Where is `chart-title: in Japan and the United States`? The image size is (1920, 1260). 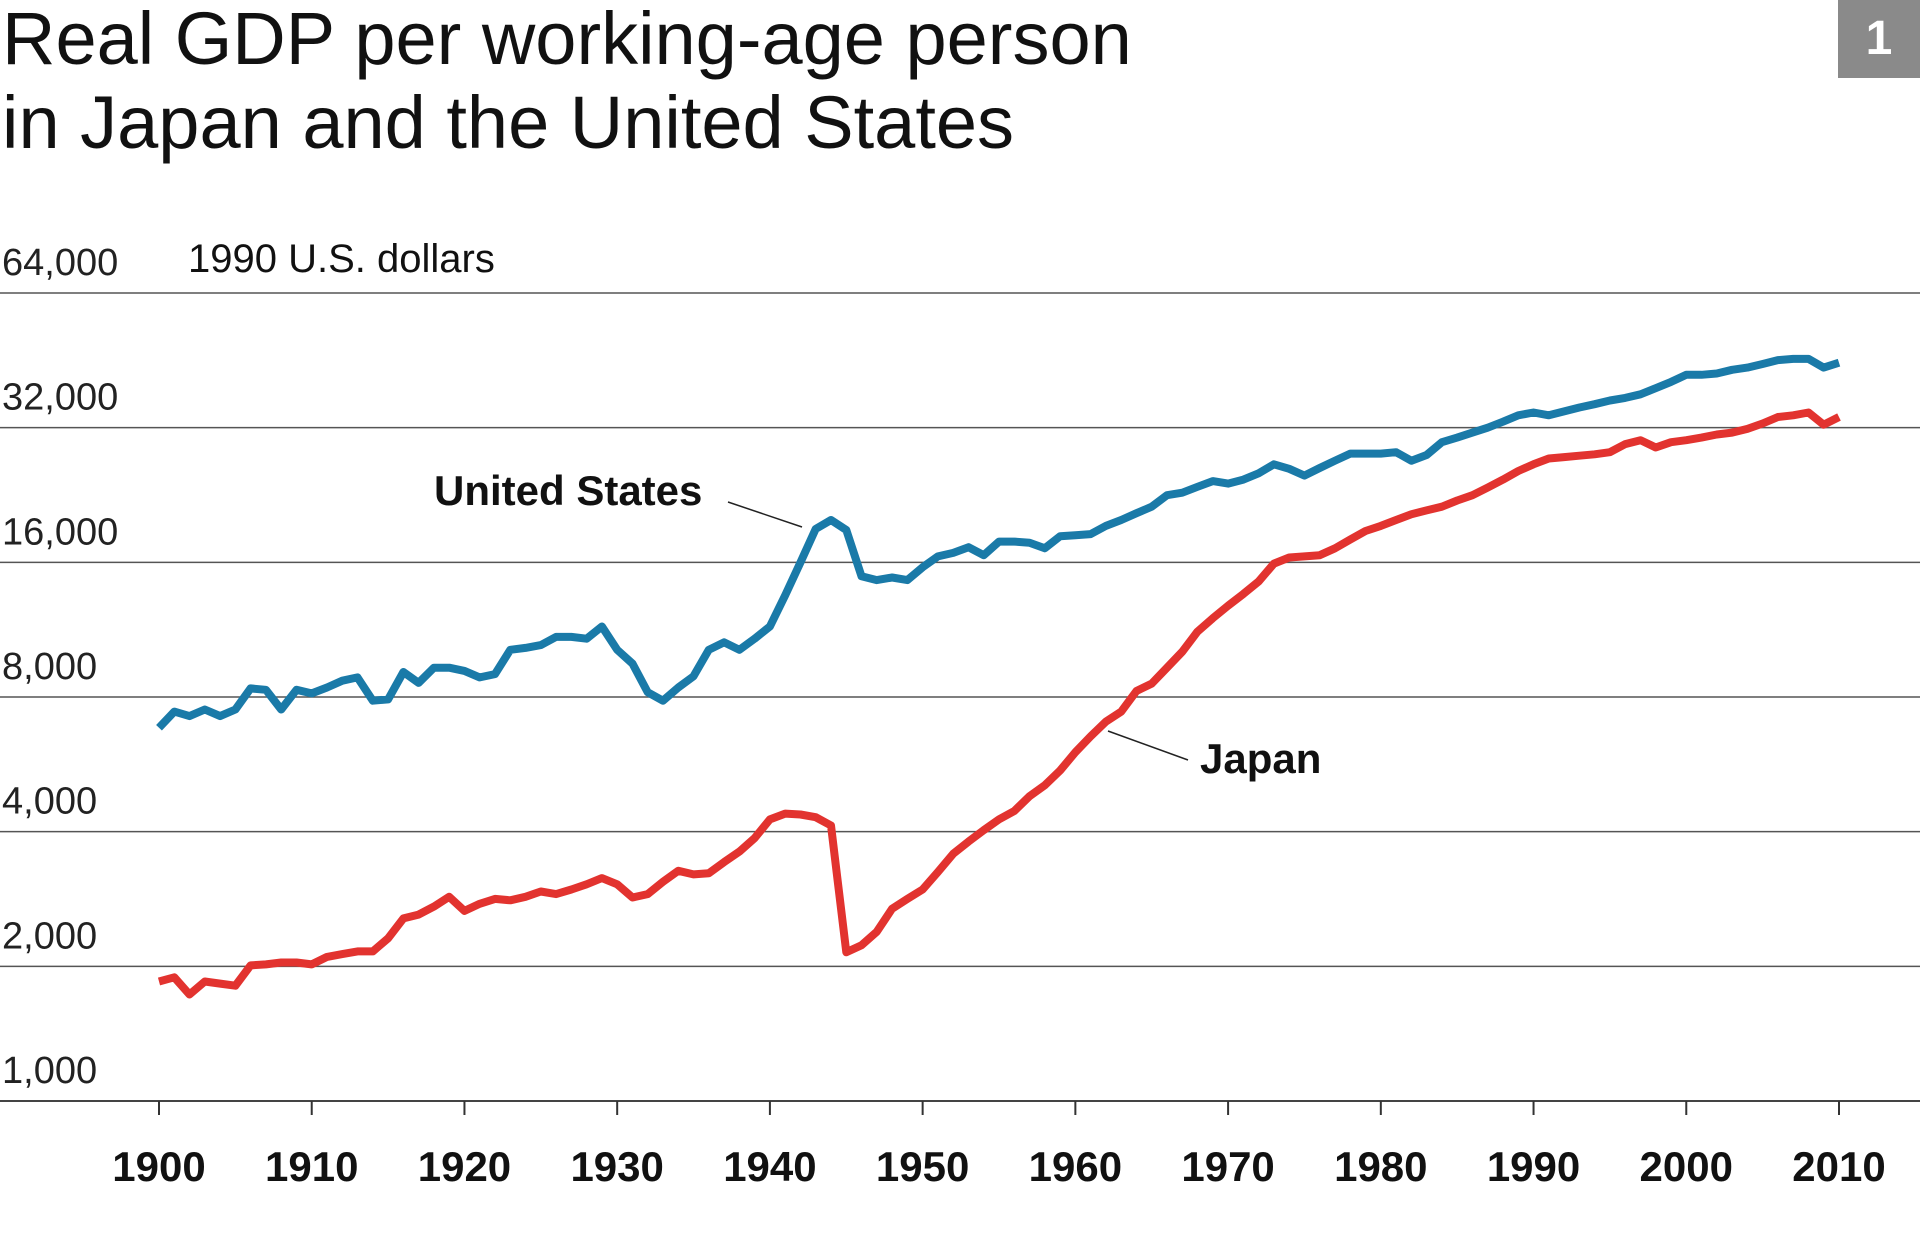
chart-title: in Japan and the United States is located at coordinates (508, 122).